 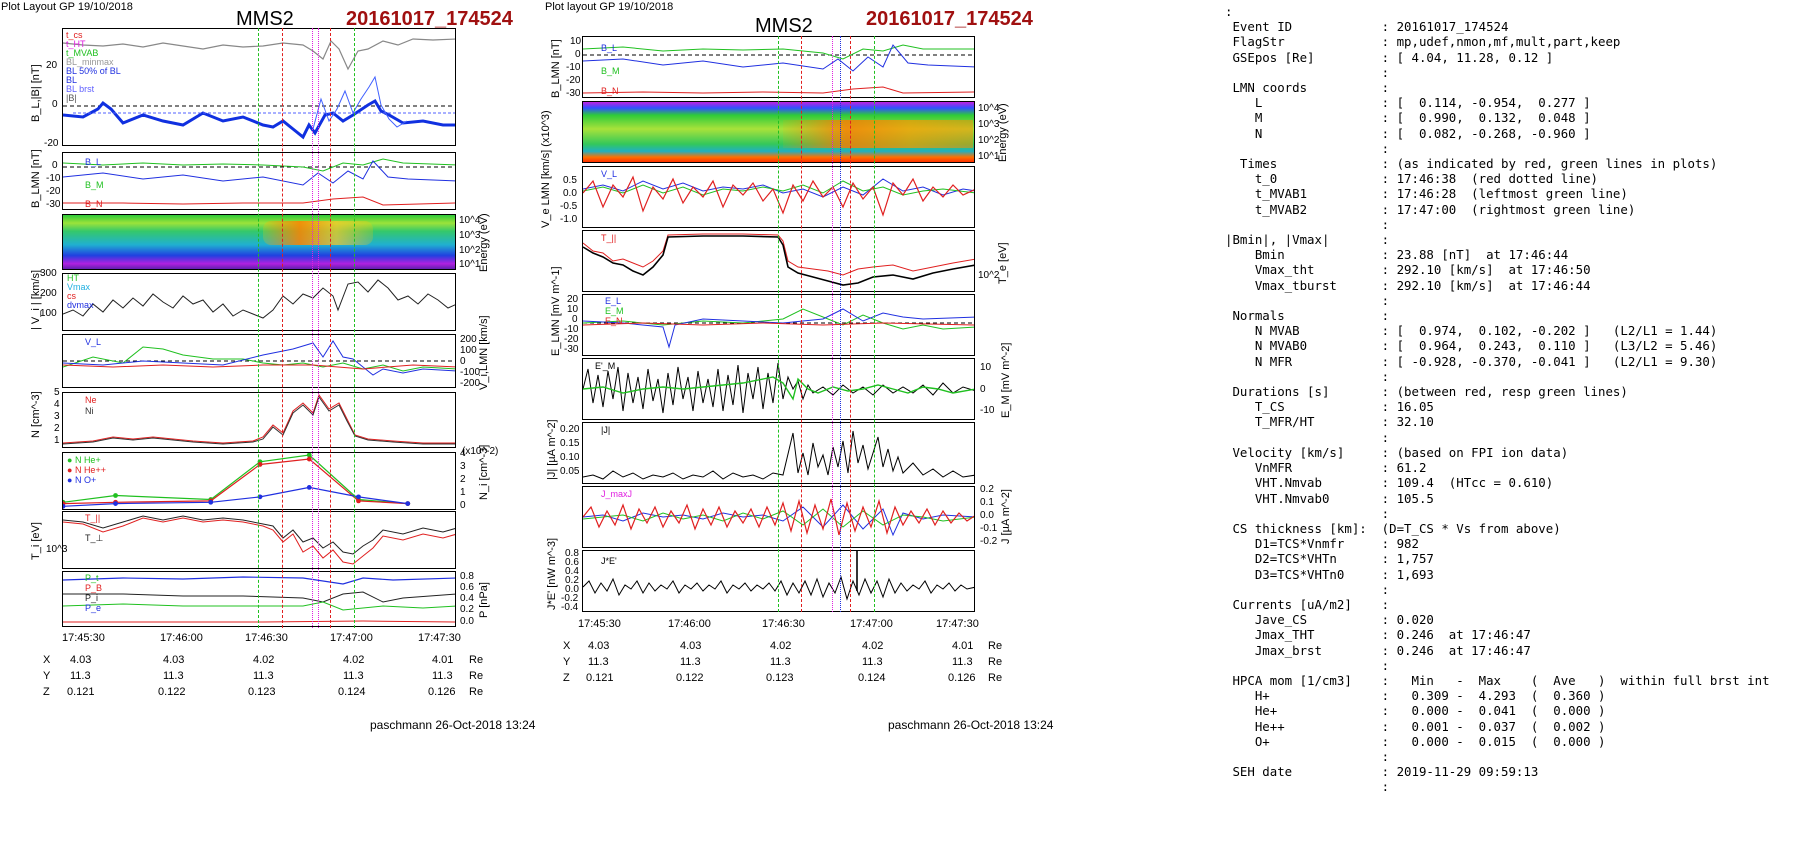 What do you see at coordinates (778, 69) in the screenshot?
I see `mid-blmn-plot` at bounding box center [778, 69].